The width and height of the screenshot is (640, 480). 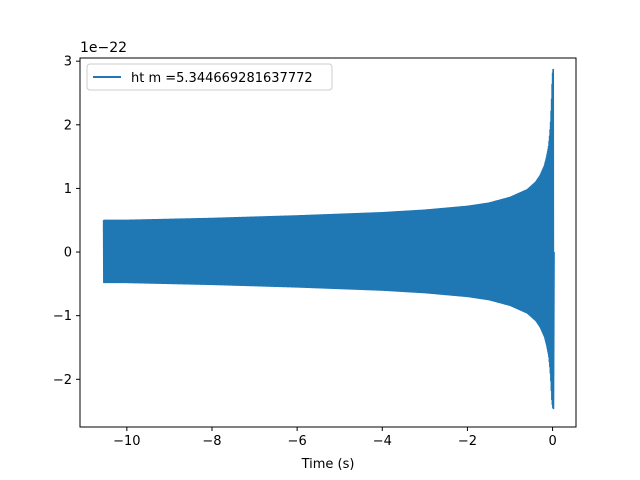 What do you see at coordinates (68, 62) in the screenshot?
I see `y-tick-label: 3` at bounding box center [68, 62].